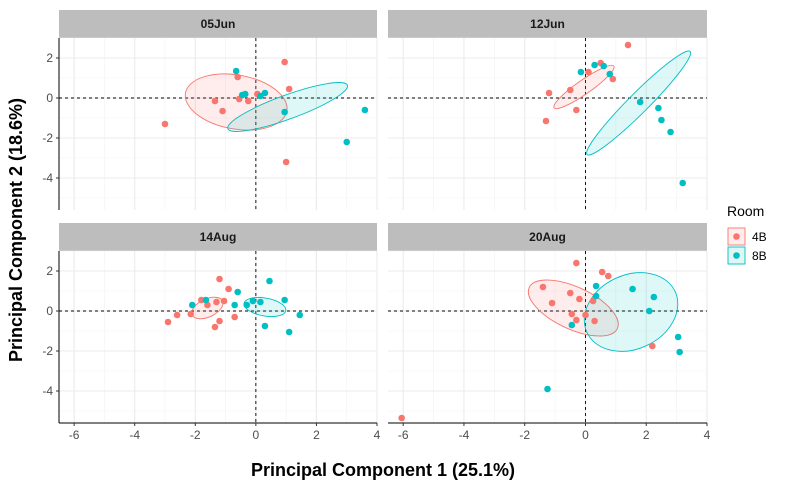 This screenshot has height=491, width=787. What do you see at coordinates (736, 255) in the screenshot?
I see `legend-marker-8B` at bounding box center [736, 255].